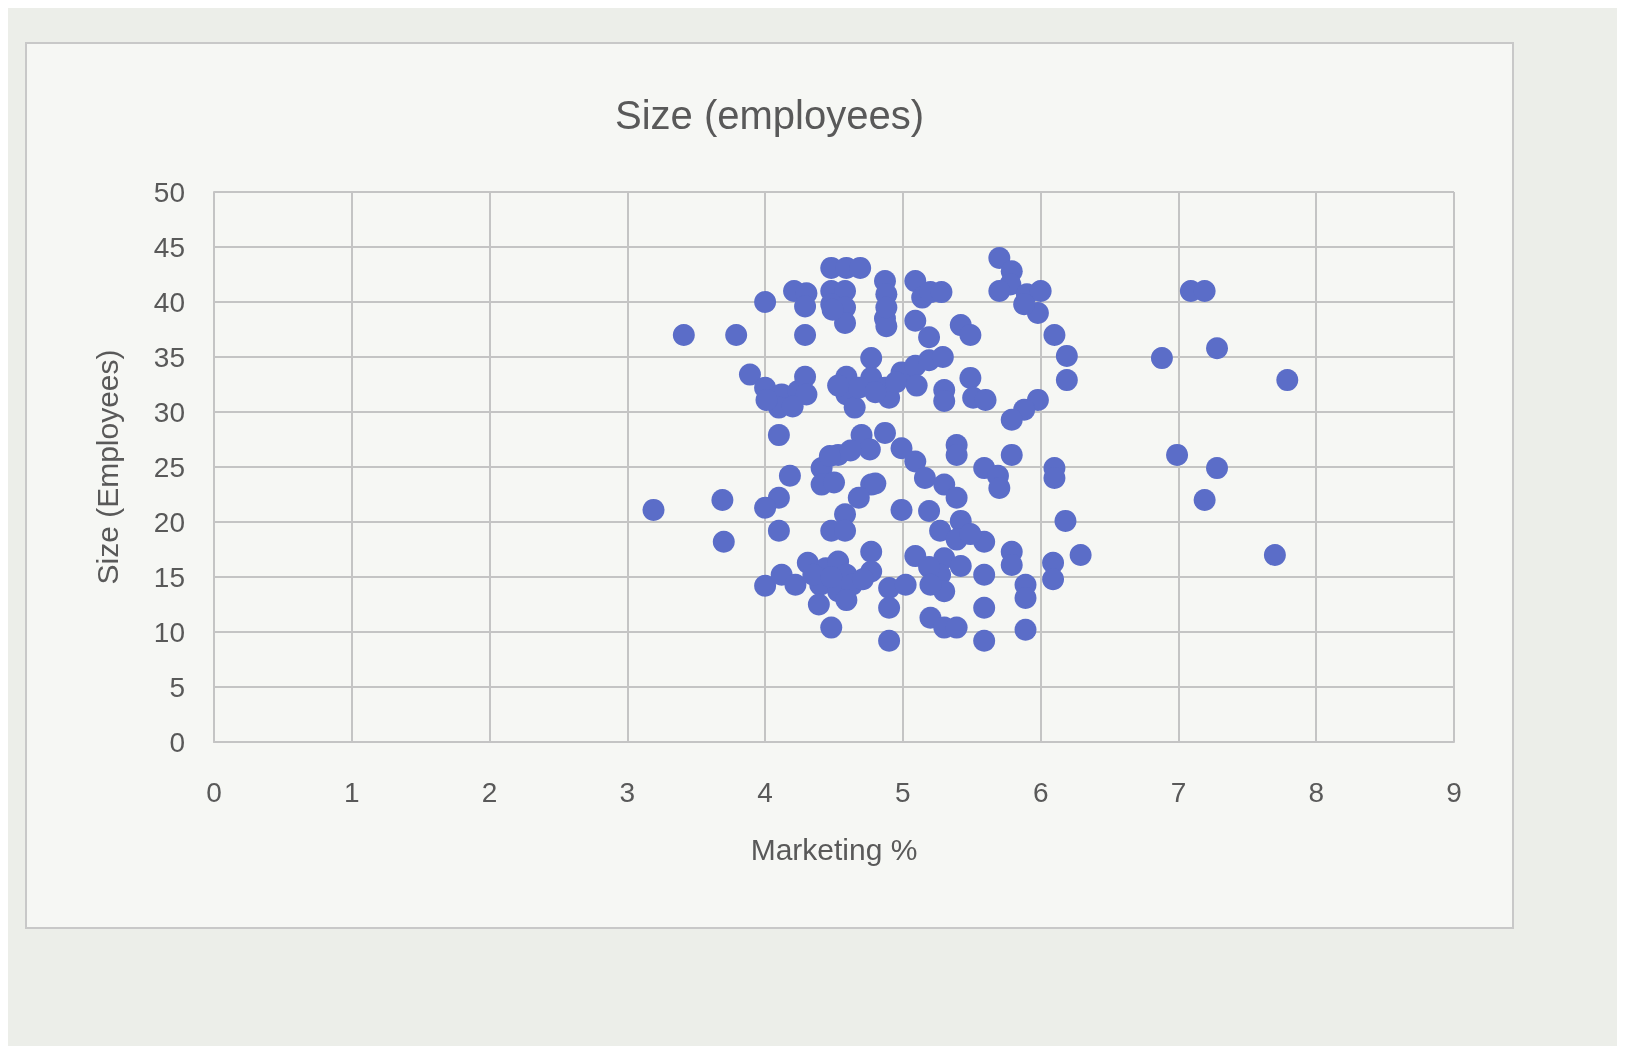 The width and height of the screenshot is (1625, 1054). I want to click on x-tick-label: 6, so click(1040, 792).